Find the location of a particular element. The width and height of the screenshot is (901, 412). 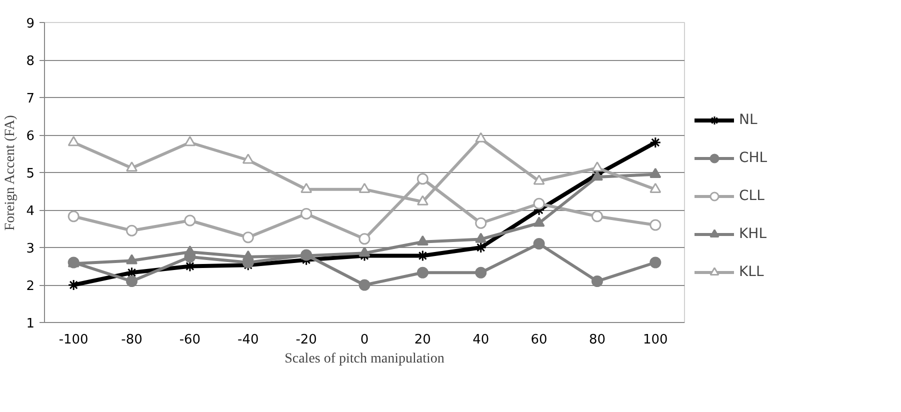

x-tick-label: -20 is located at coordinates (306, 340).